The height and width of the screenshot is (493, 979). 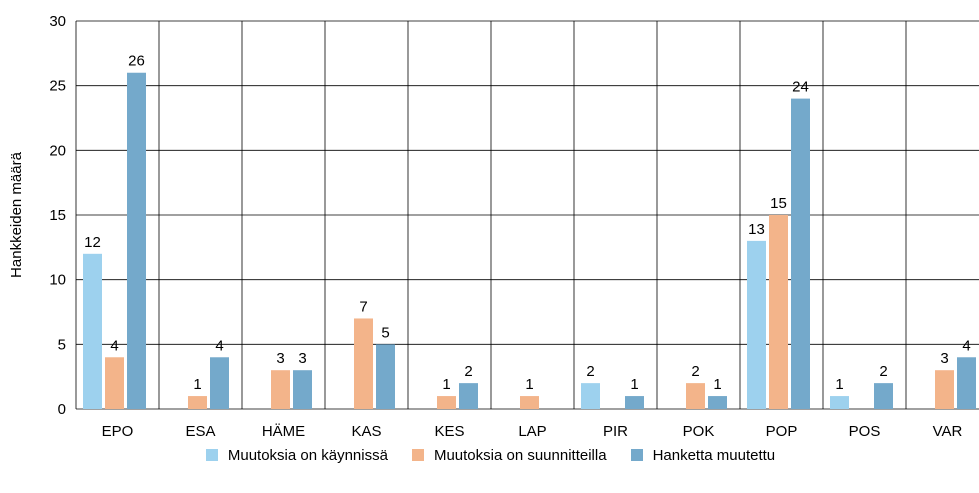 What do you see at coordinates (714, 455) in the screenshot?
I see `legend-label: Hanketta muutettu` at bounding box center [714, 455].